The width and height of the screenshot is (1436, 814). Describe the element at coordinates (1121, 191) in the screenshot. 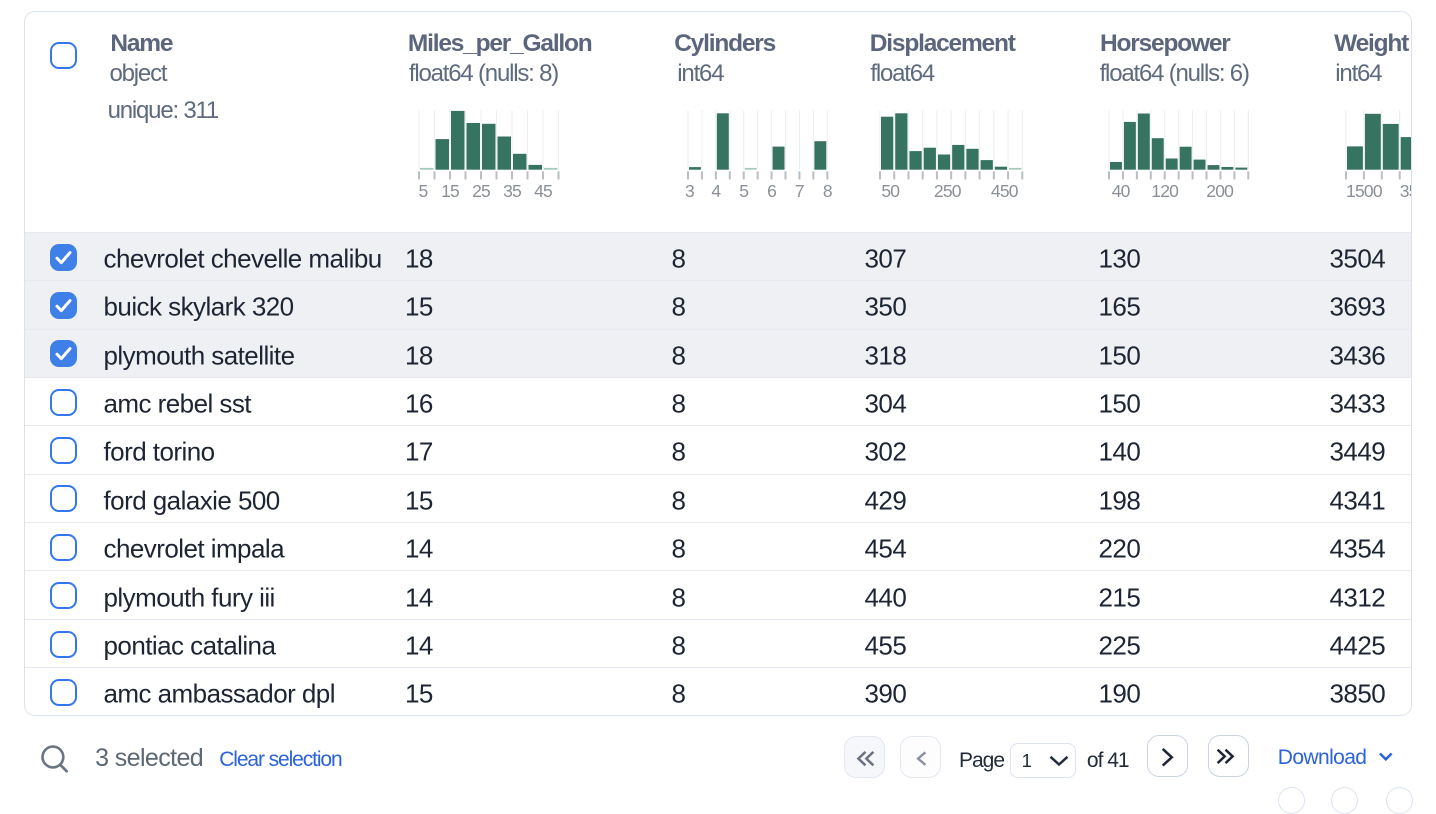

I see `svg-text: 40` at that location.